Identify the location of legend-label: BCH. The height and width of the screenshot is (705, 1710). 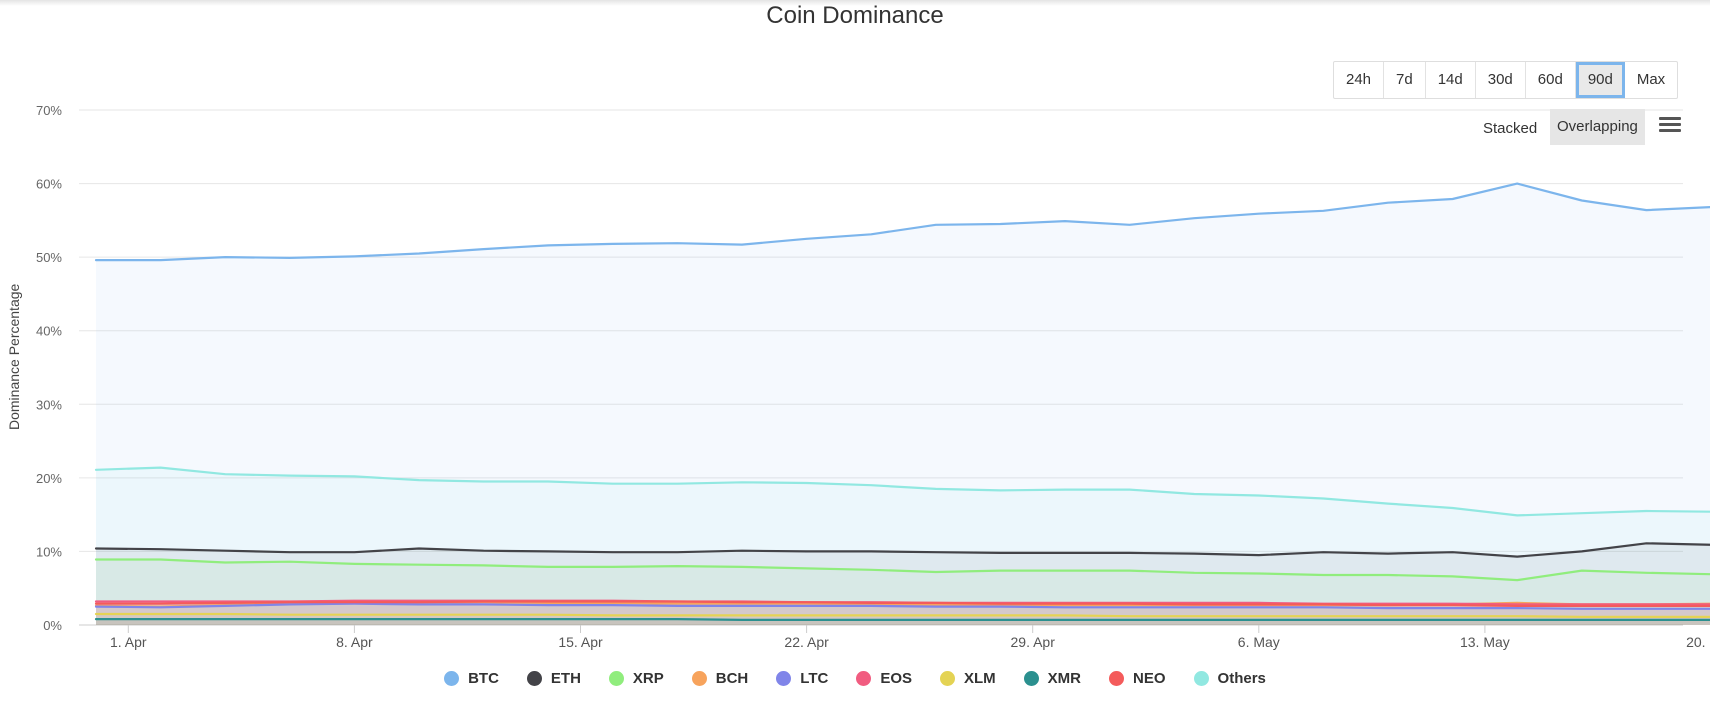
(732, 678).